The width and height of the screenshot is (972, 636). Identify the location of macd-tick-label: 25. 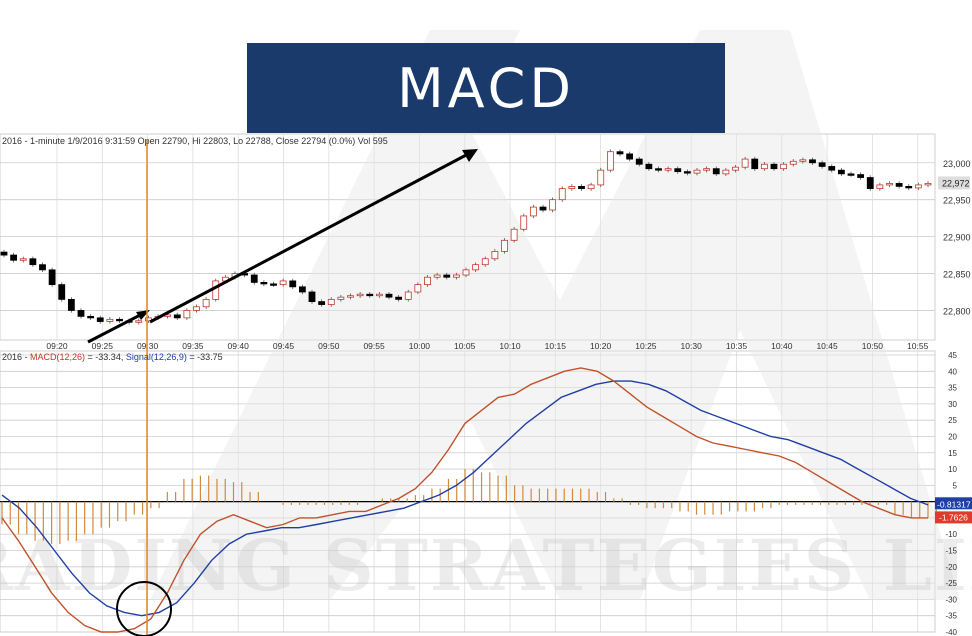
(952, 420).